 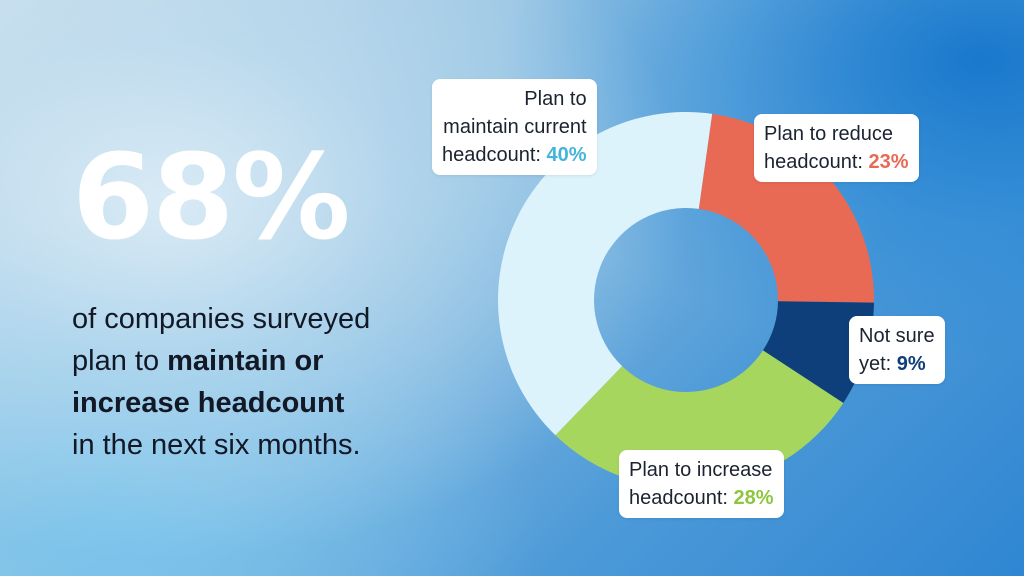 I want to click on description-line-2-bold: maintain or, so click(x=245, y=361).